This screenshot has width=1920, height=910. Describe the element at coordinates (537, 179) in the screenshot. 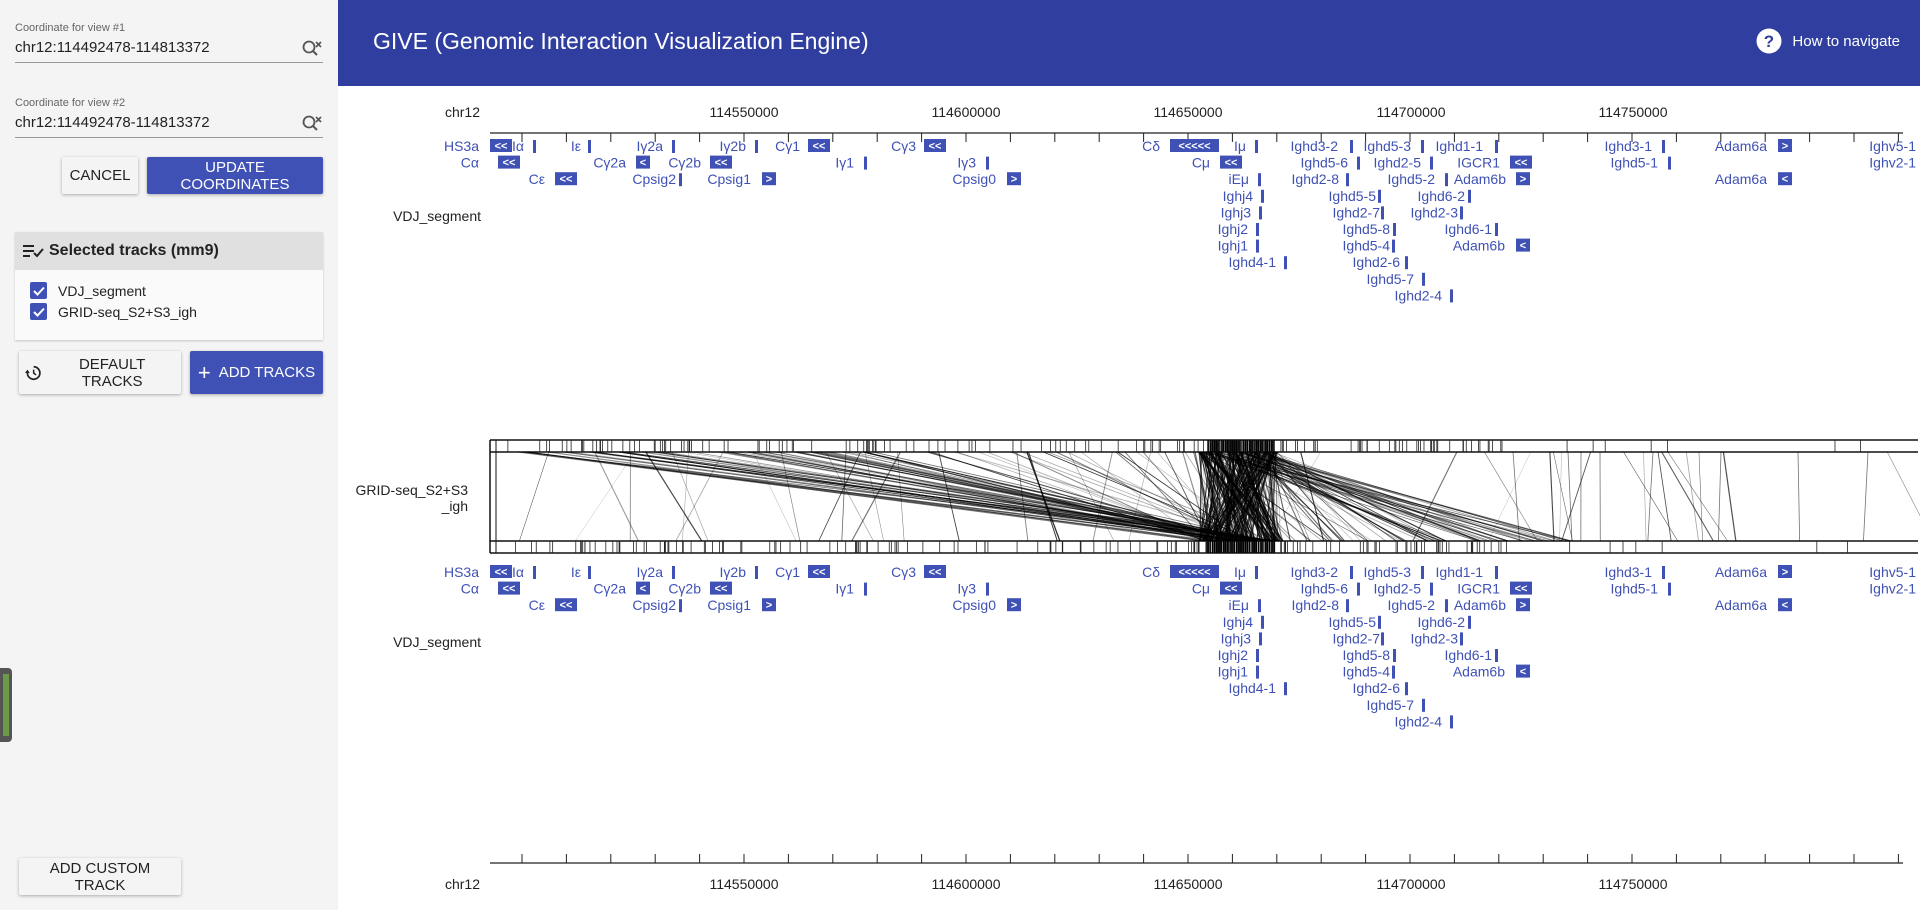

I see `gene-label: Cε` at that location.